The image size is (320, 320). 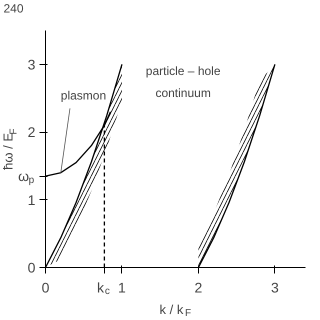 What do you see at coordinates (46, 288) in the screenshot?
I see `x-tick-label: 0` at bounding box center [46, 288].